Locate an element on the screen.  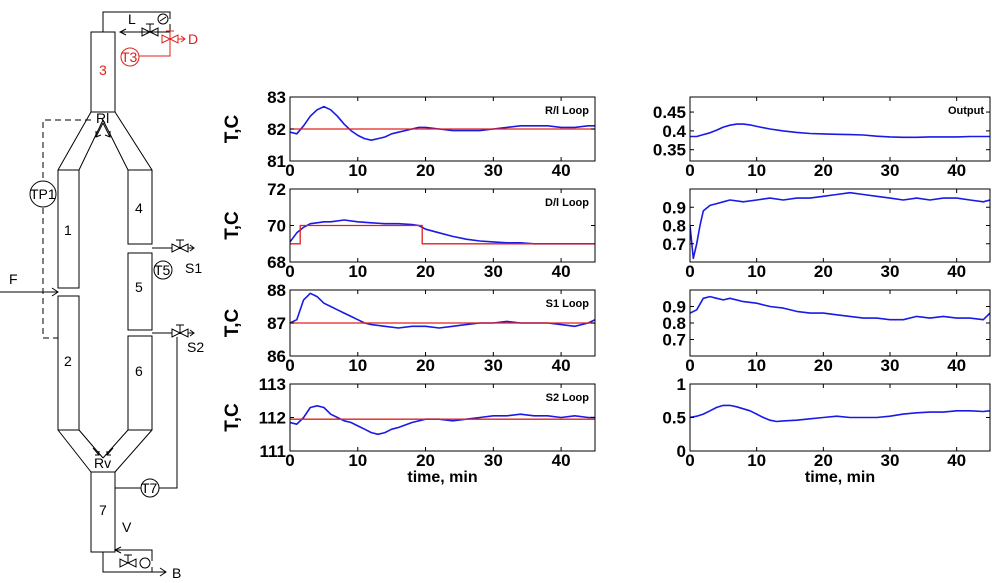
y-tick-label: 81 is located at coordinates (276, 161).